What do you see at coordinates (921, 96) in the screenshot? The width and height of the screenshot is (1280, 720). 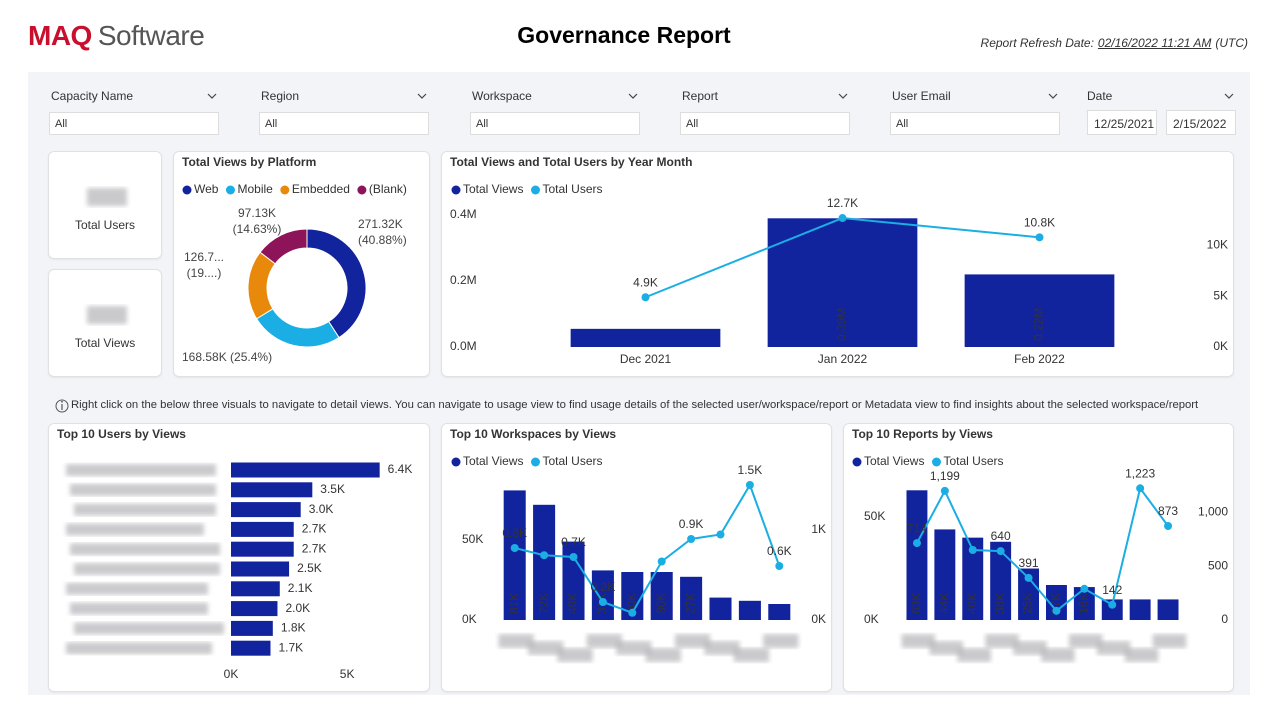 I see `filter-label: User Email` at bounding box center [921, 96].